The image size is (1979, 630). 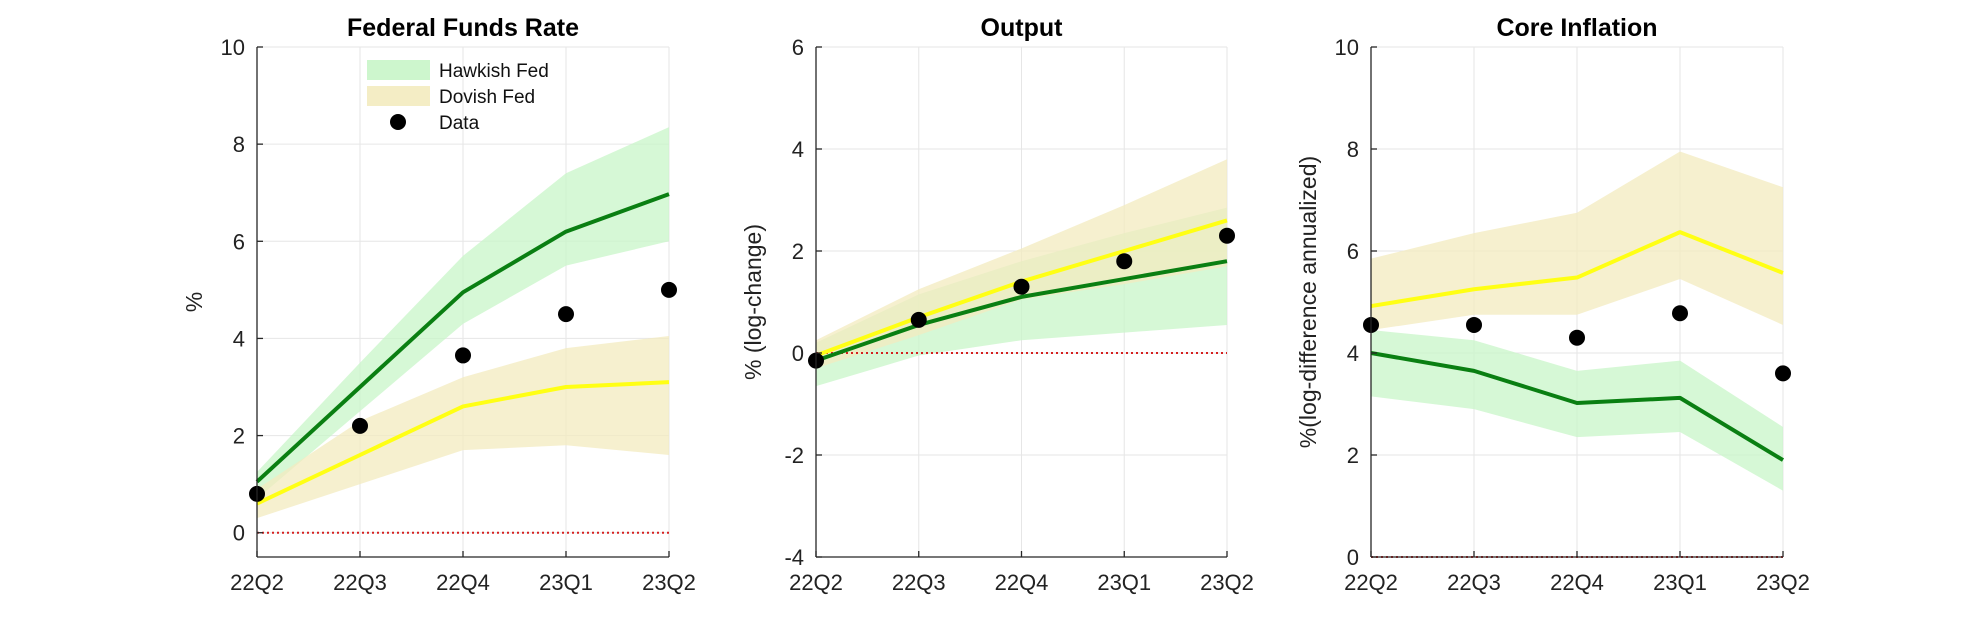 What do you see at coordinates (794, 455) in the screenshot?
I see `y-tick-label: -2` at bounding box center [794, 455].